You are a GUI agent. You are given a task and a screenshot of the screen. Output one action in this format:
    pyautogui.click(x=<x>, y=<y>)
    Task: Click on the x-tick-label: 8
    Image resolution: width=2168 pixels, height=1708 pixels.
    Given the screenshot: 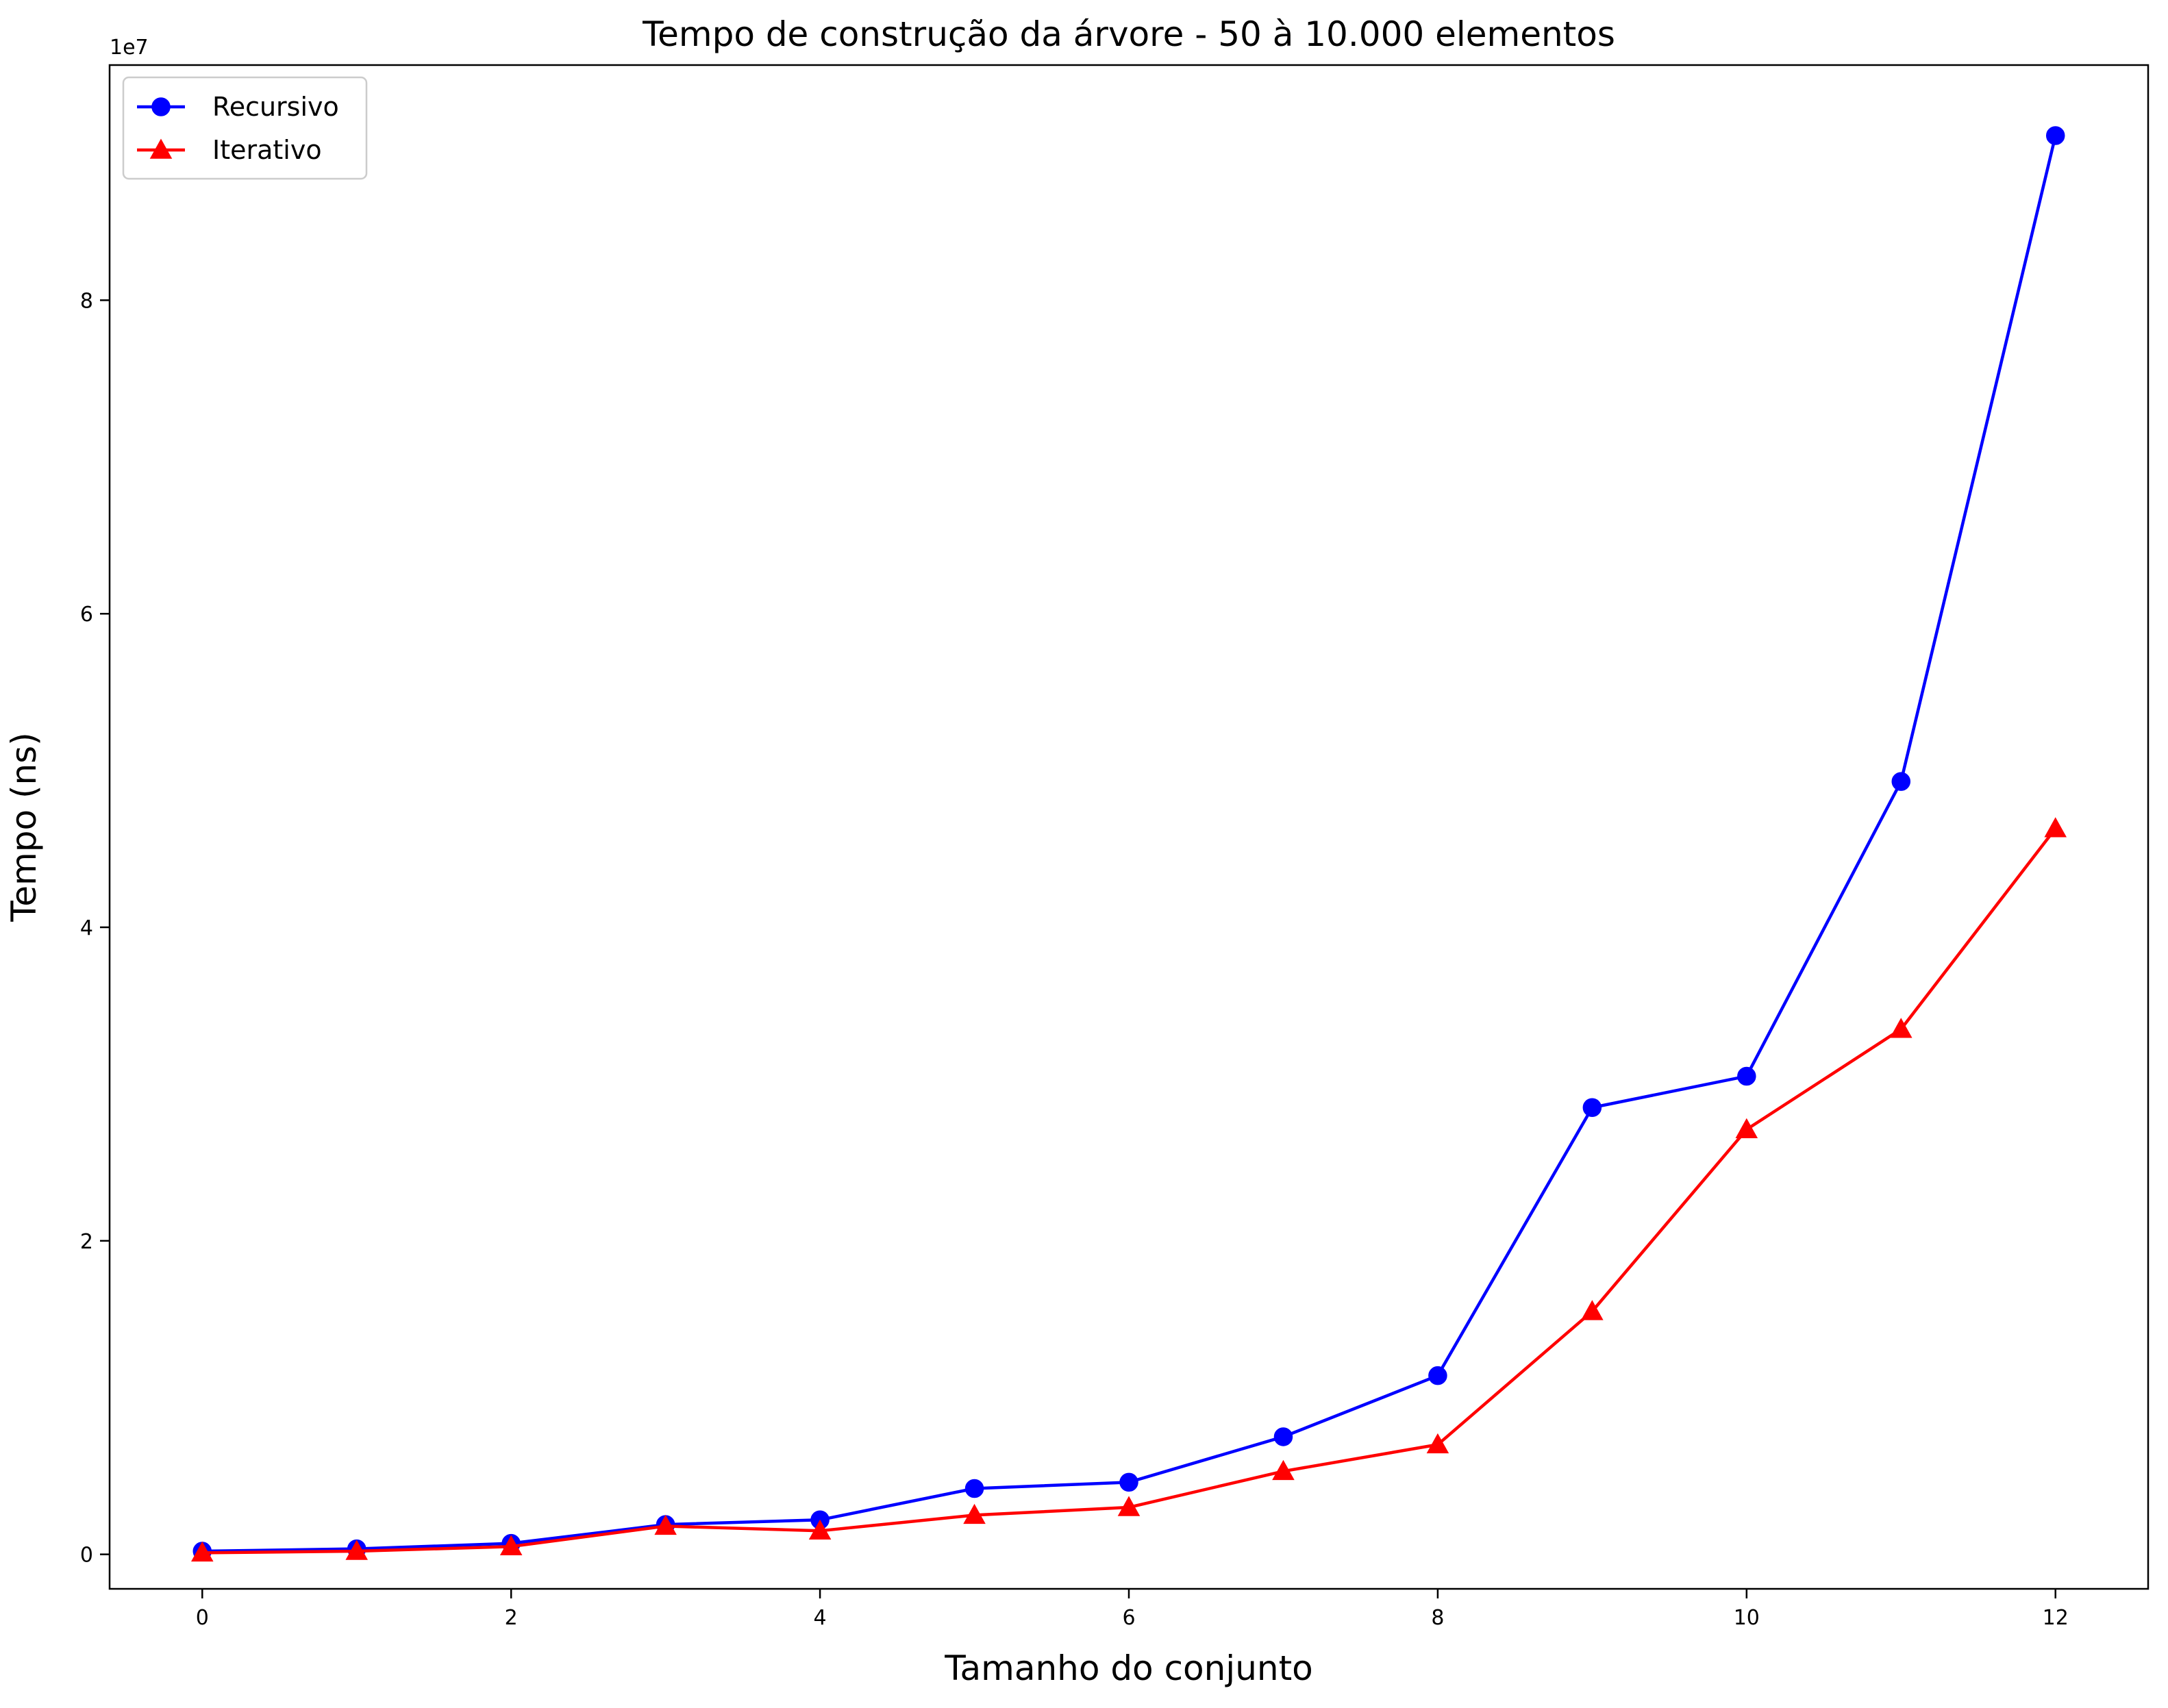 What is the action you would take?
    pyautogui.click(x=1437, y=1618)
    